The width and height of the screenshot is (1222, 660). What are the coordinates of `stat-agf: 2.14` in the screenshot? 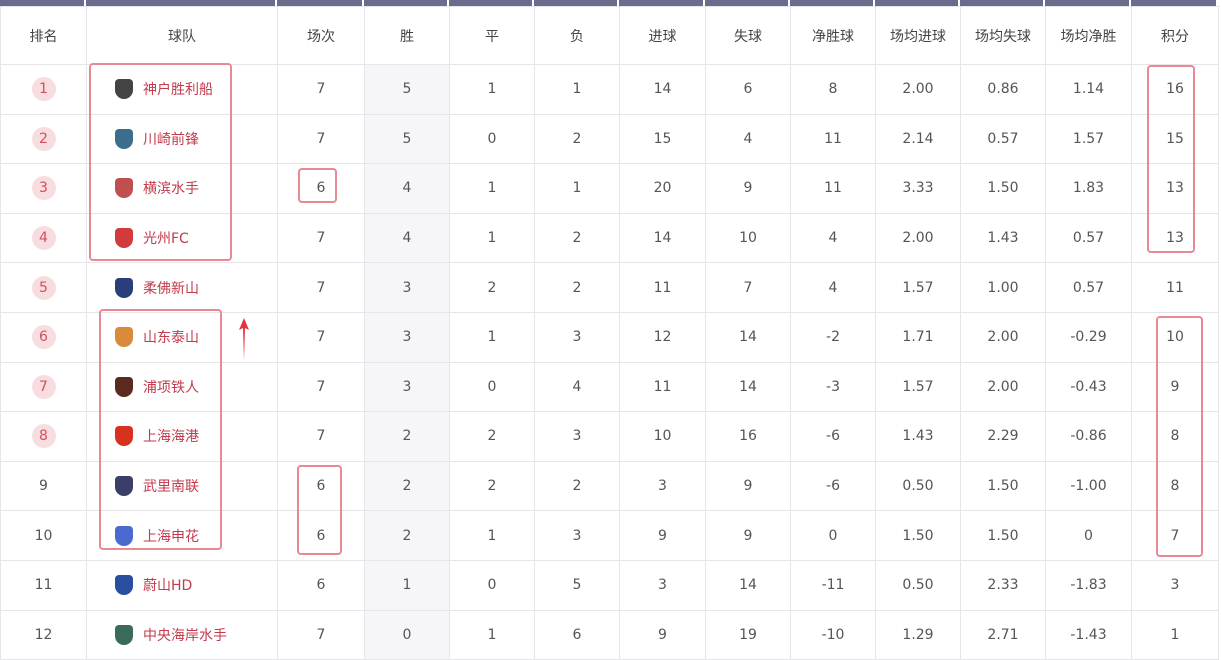 It's located at (918, 139).